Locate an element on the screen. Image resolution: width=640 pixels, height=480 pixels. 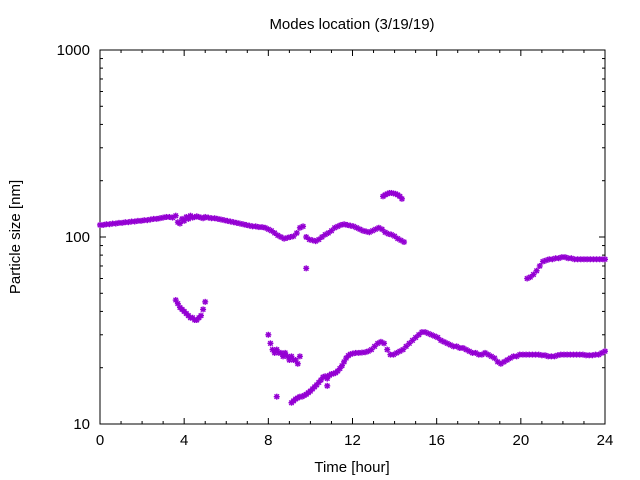
x-tick-label: 20 is located at coordinates (520, 440).